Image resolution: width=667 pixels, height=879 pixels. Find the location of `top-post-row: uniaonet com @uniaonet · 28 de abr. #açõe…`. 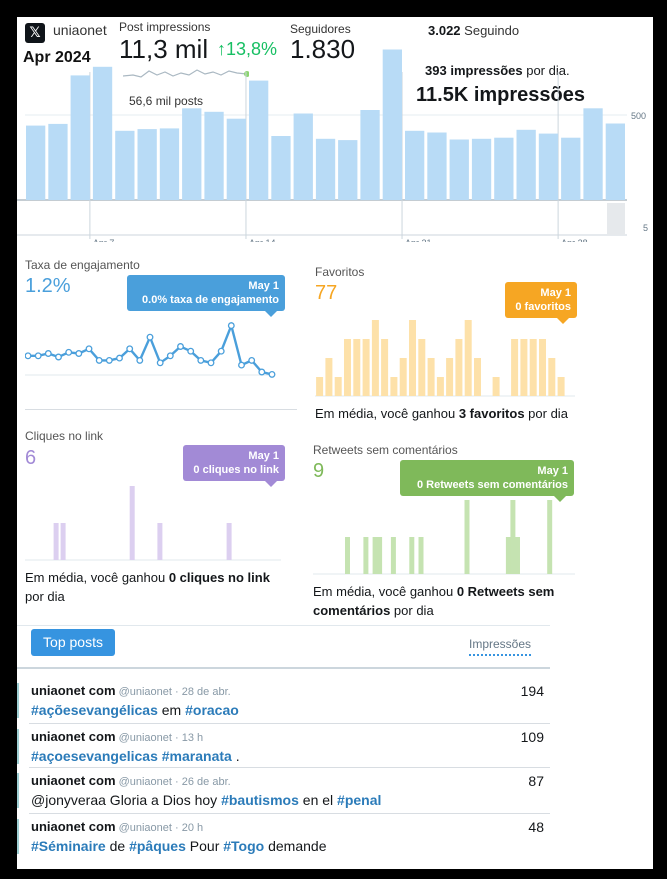

top-post-row: uniaonet com @uniaonet · 28 de abr. #açõe… is located at coordinates (290, 700).